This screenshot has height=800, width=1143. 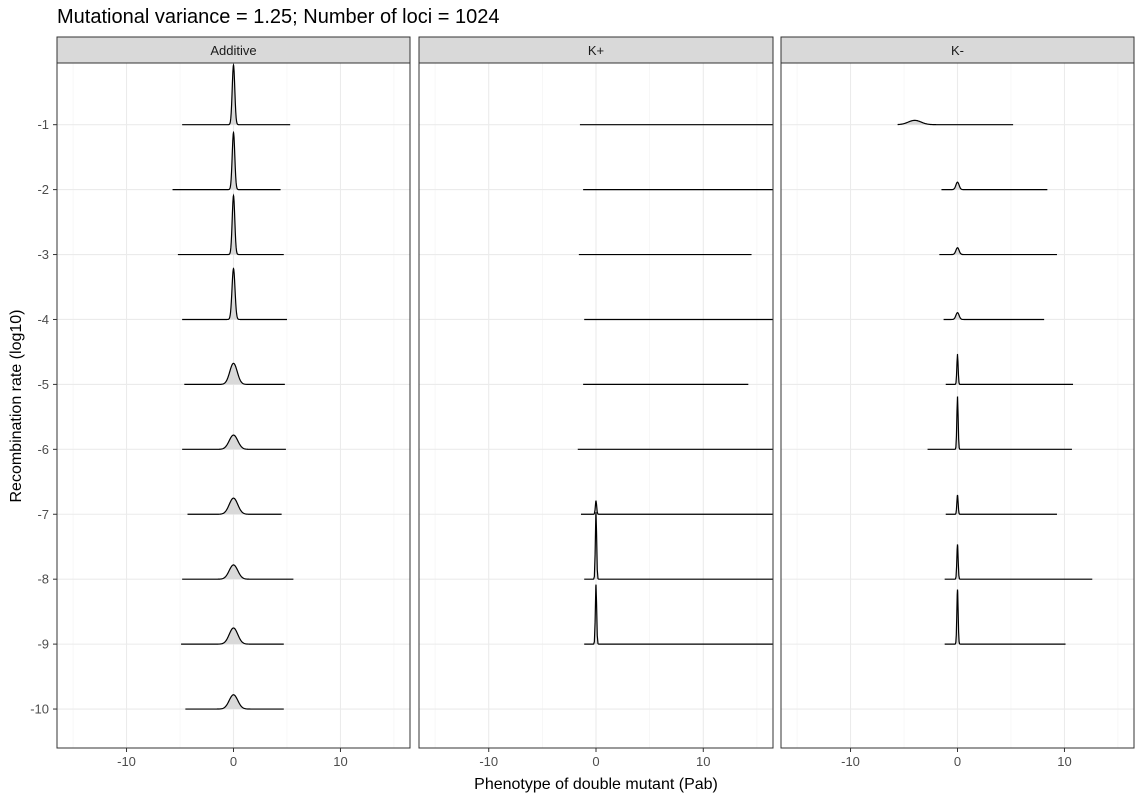 What do you see at coordinates (43, 124) in the screenshot?
I see `y-tick-label: -1` at bounding box center [43, 124].